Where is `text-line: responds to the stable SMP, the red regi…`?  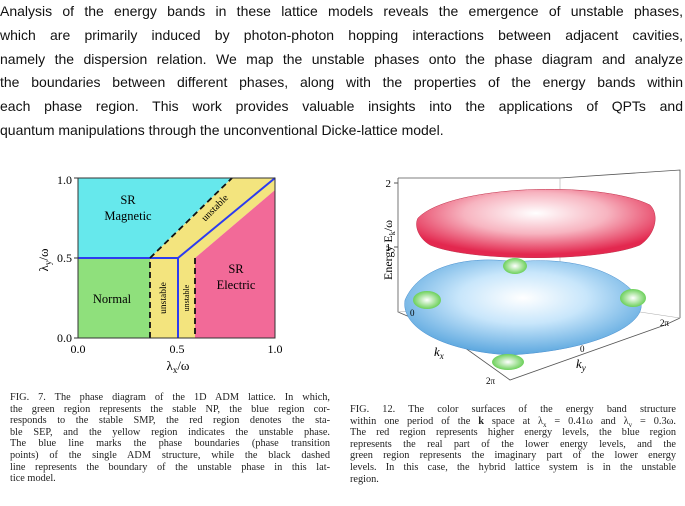 text-line: responds to the stable SMP, the red regi… is located at coordinates (170, 421).